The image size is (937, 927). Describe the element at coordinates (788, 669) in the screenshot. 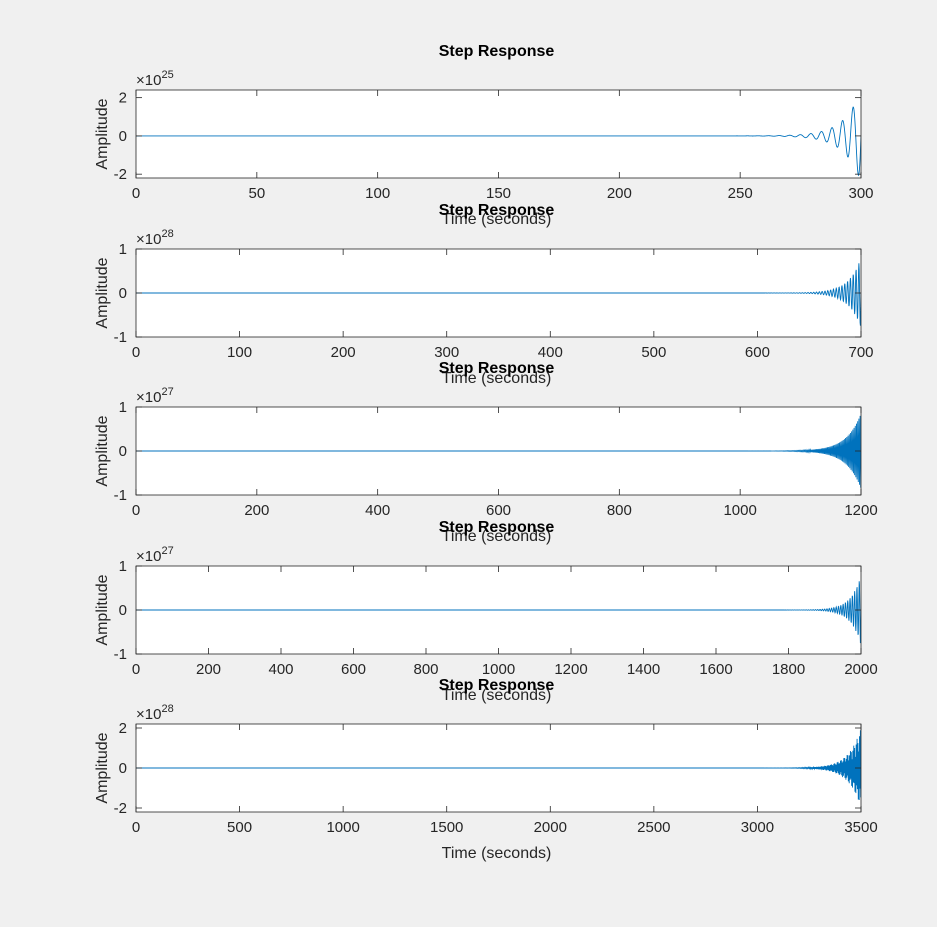

I see `x-tick-label: 1800` at that location.